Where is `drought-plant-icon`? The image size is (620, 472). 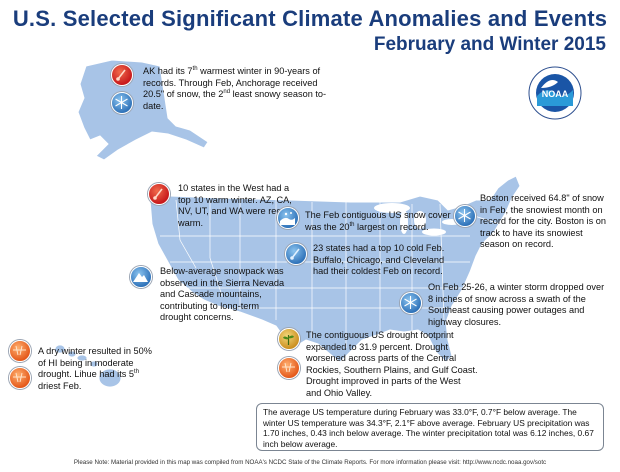 drought-plant-icon is located at coordinates (289, 339).